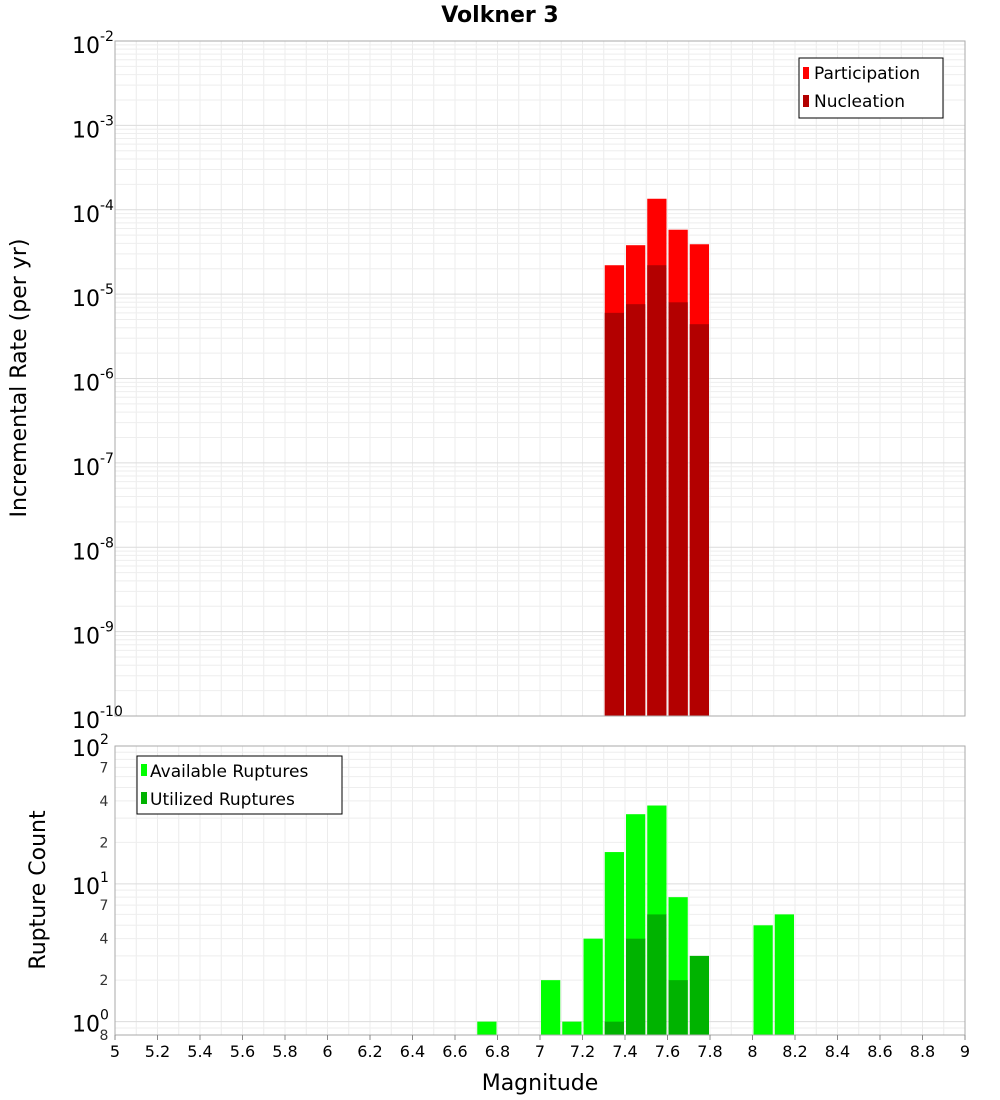 The width and height of the screenshot is (1000, 1100). Describe the element at coordinates (97, 719) in the screenshot. I see `top-y-tick-label: 10⁻¹⁰` at that location.